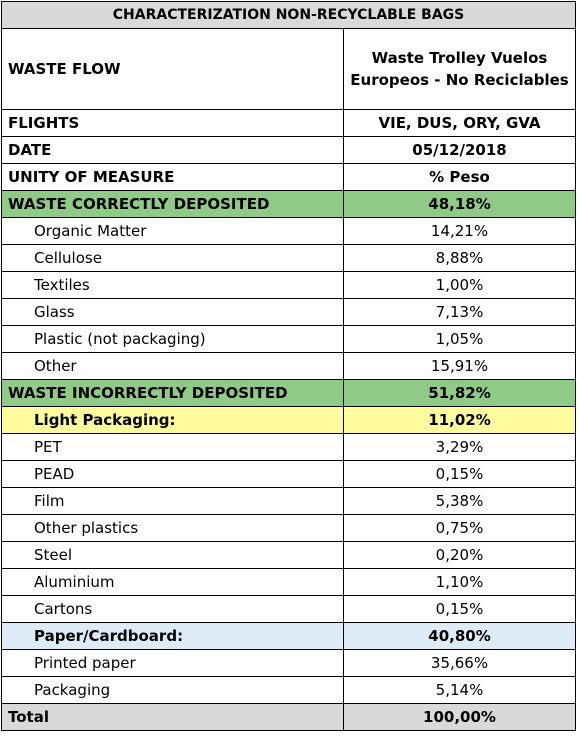 Image resolution: width=578 pixels, height=742 pixels. I want to click on row-value: 0,75%, so click(459, 528).